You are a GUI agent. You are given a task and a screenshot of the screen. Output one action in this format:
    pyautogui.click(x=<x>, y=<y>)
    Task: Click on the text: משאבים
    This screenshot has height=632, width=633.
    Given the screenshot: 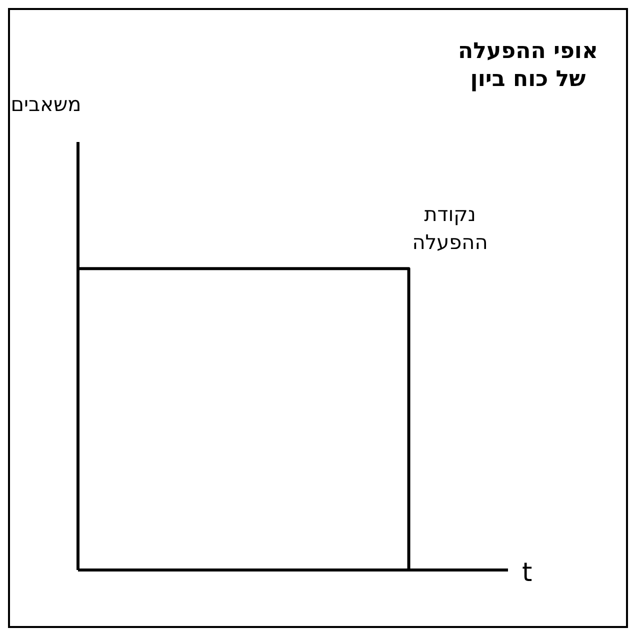 What is the action you would take?
    pyautogui.click(x=46, y=104)
    